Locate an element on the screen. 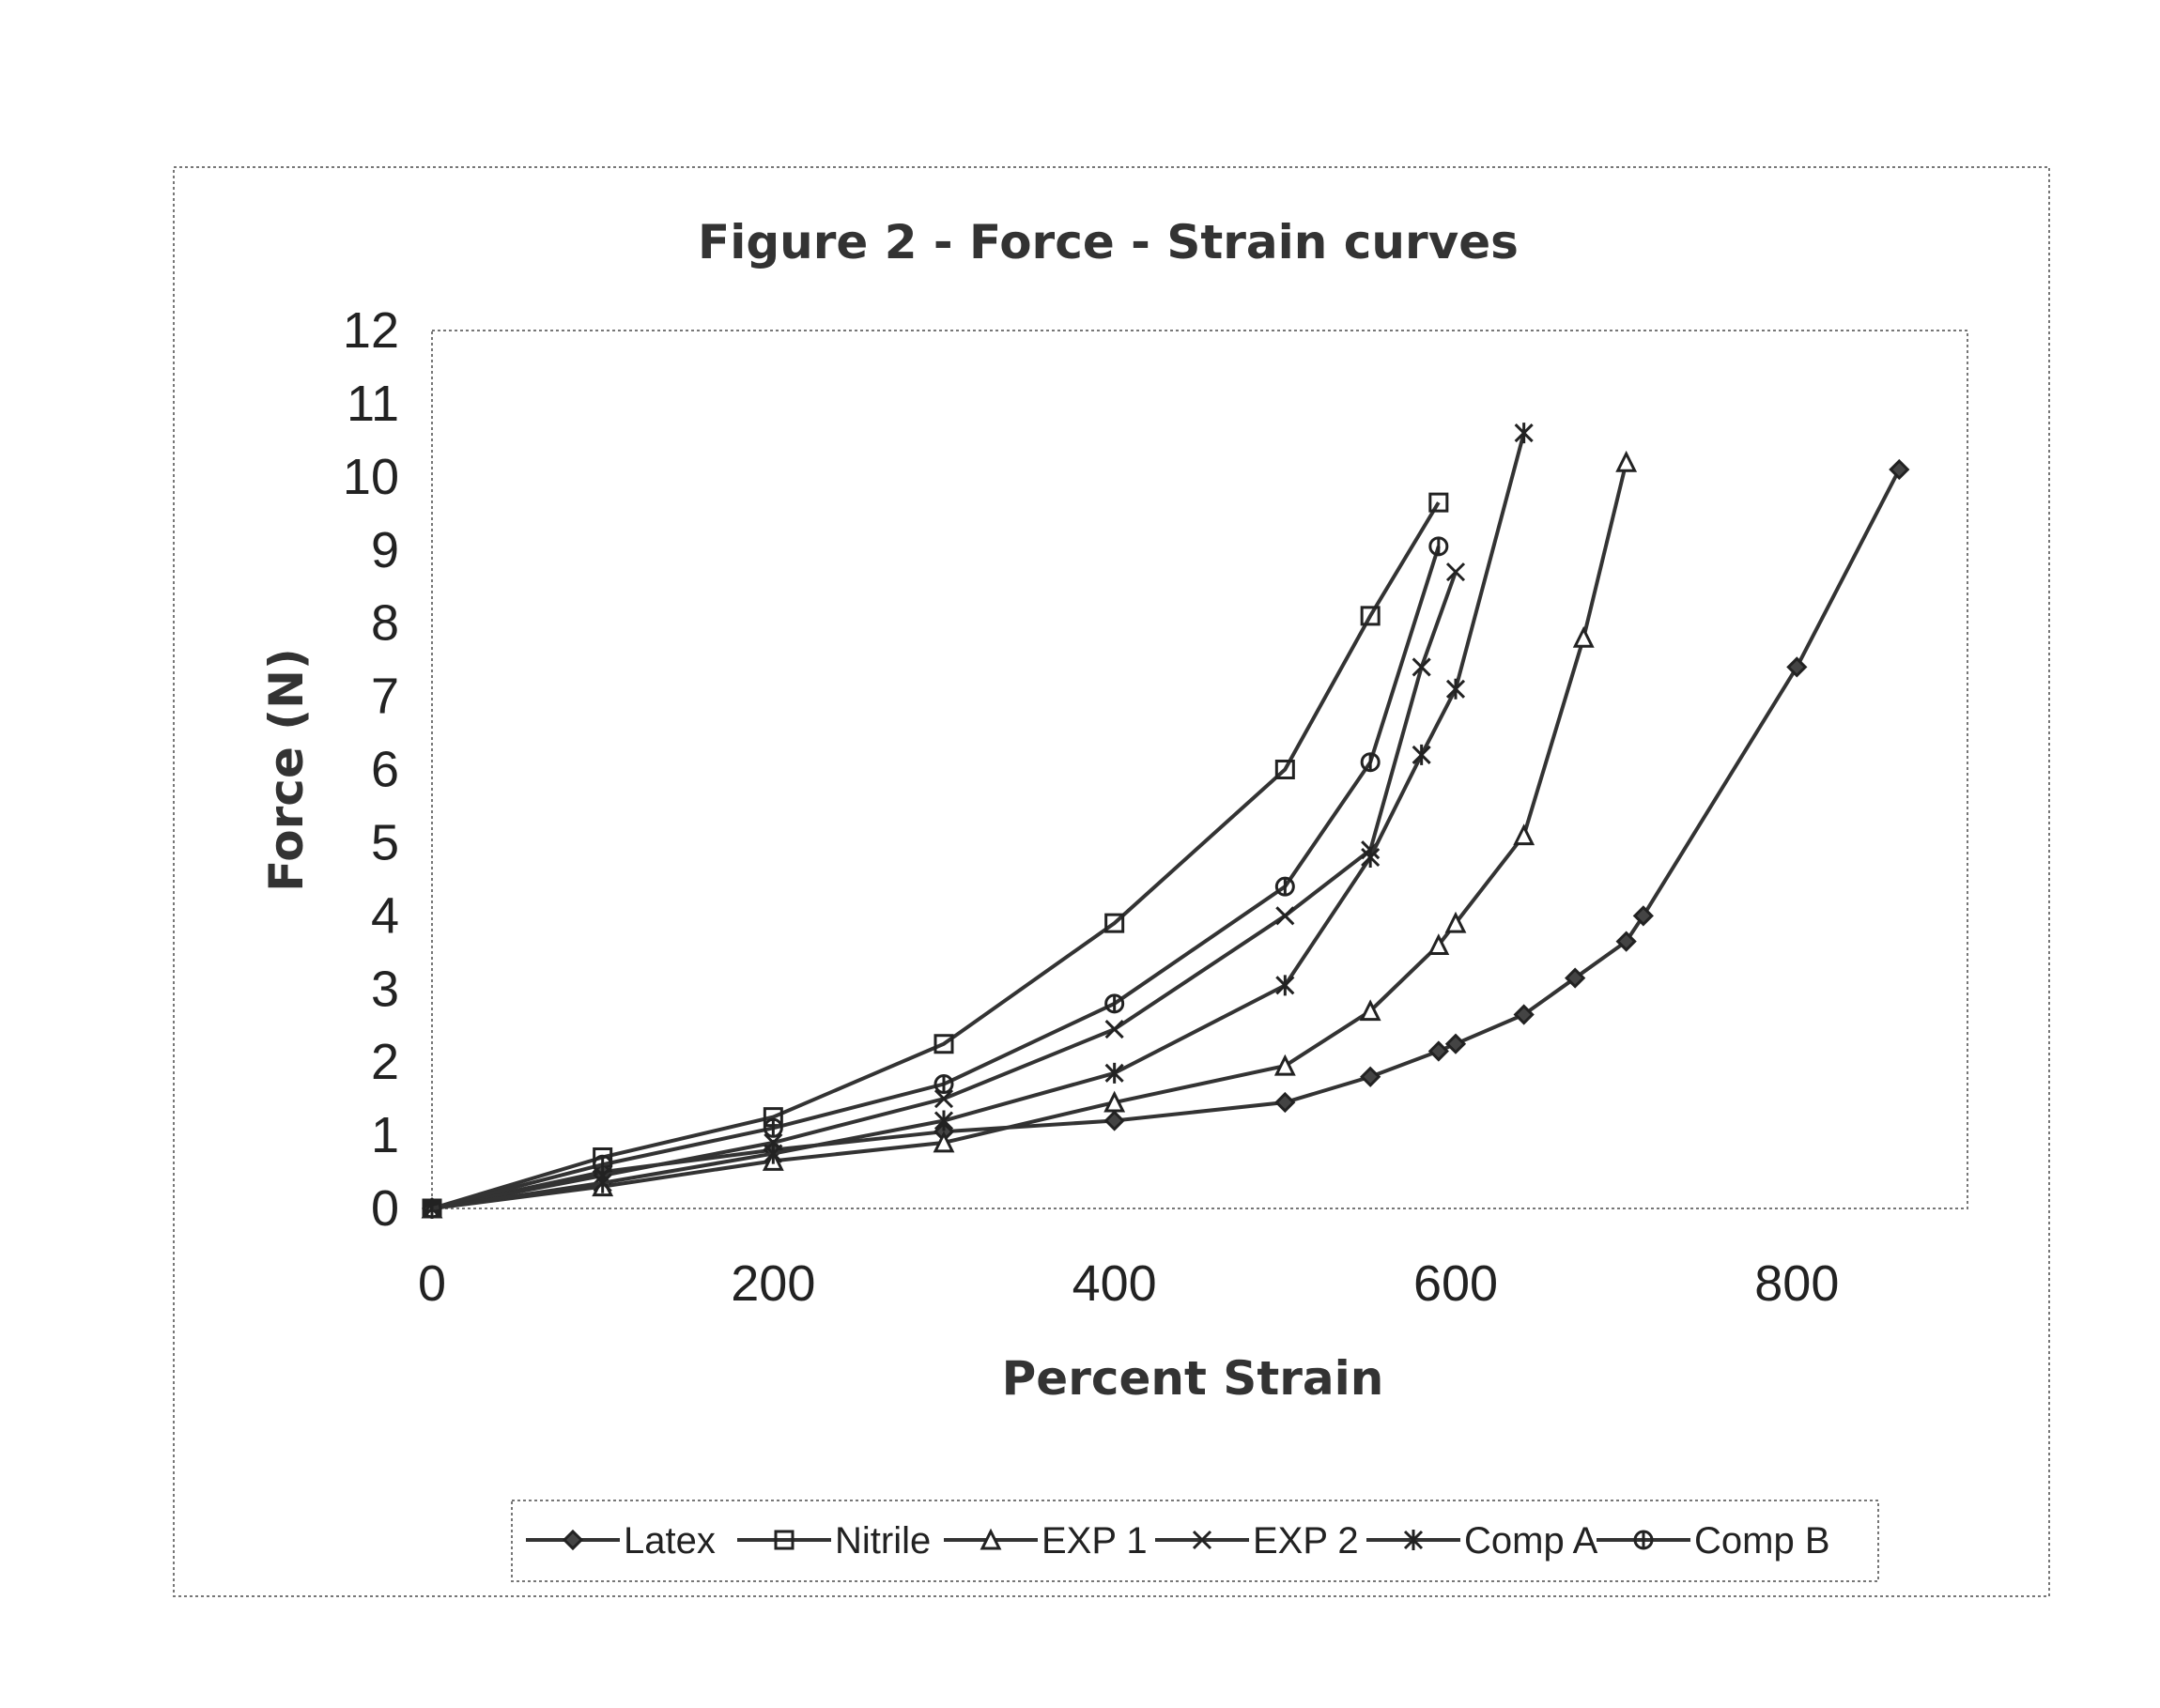  y-tick-label: 4 is located at coordinates (385, 916).